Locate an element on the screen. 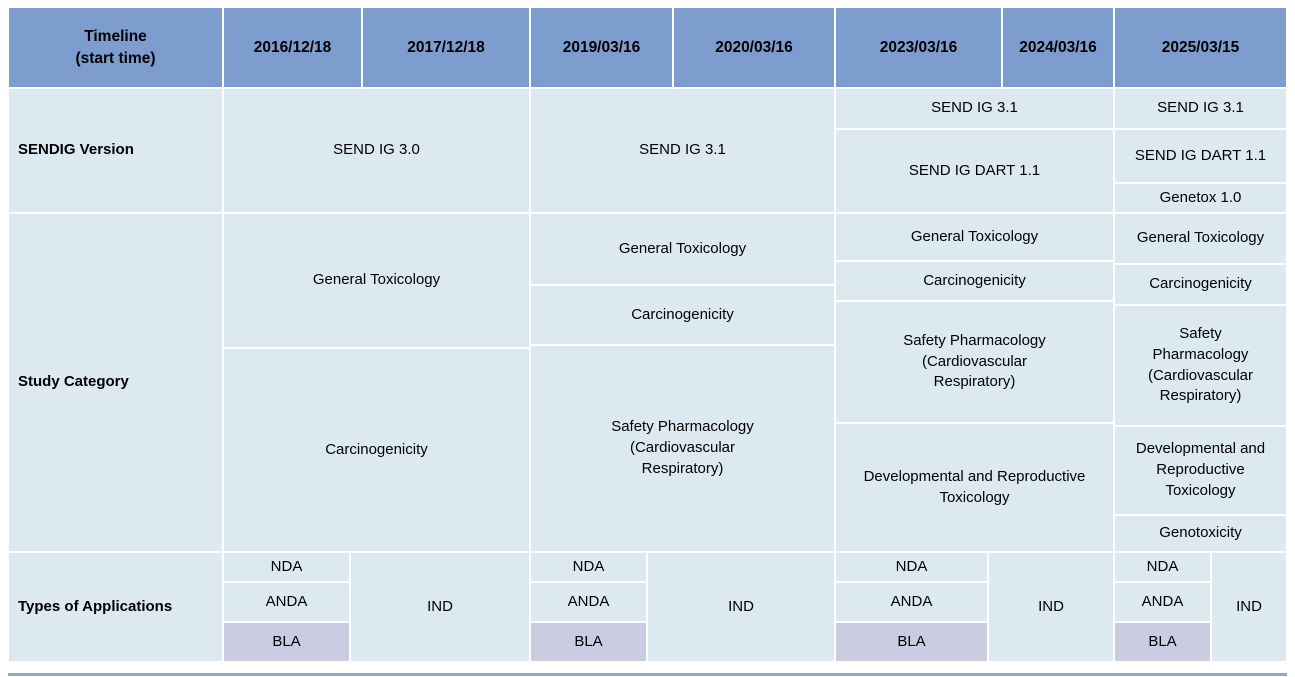  header-cell-date-2017-12-18: 2017/12/18 is located at coordinates (446, 47).